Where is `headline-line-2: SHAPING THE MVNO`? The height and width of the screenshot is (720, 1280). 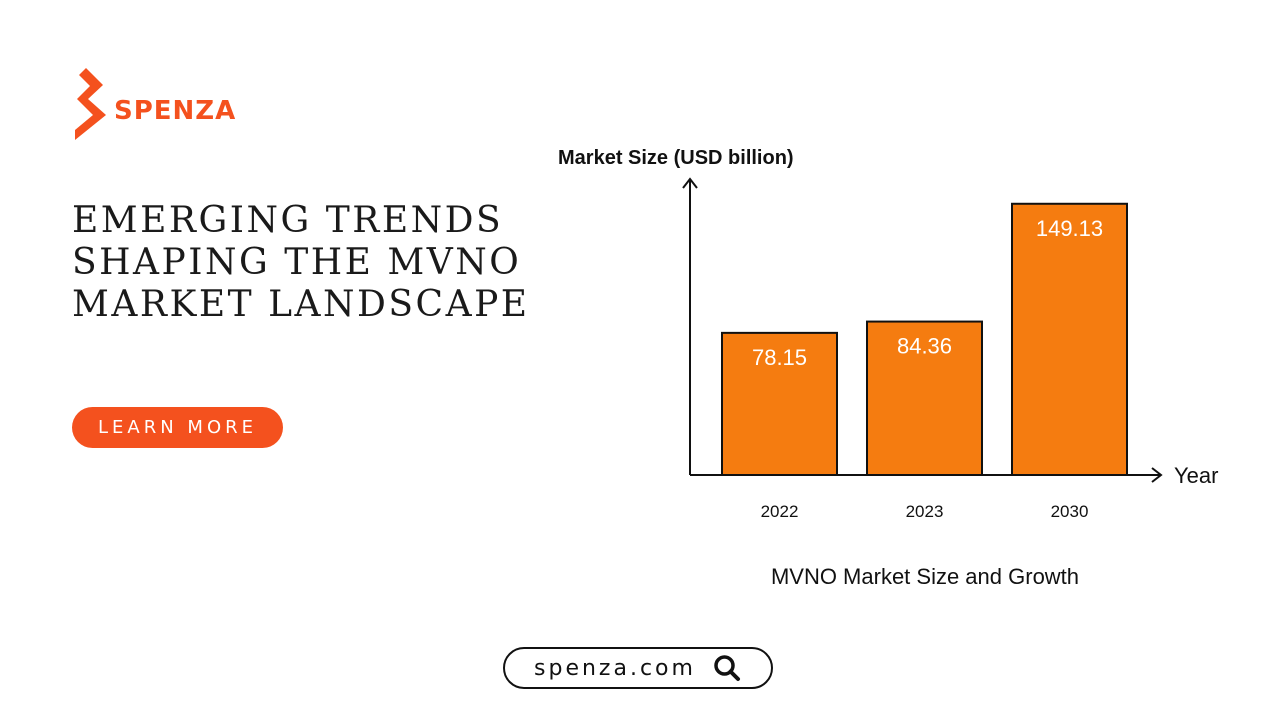
headline-line-2: SHAPING THE MVNO is located at coordinates (297, 262).